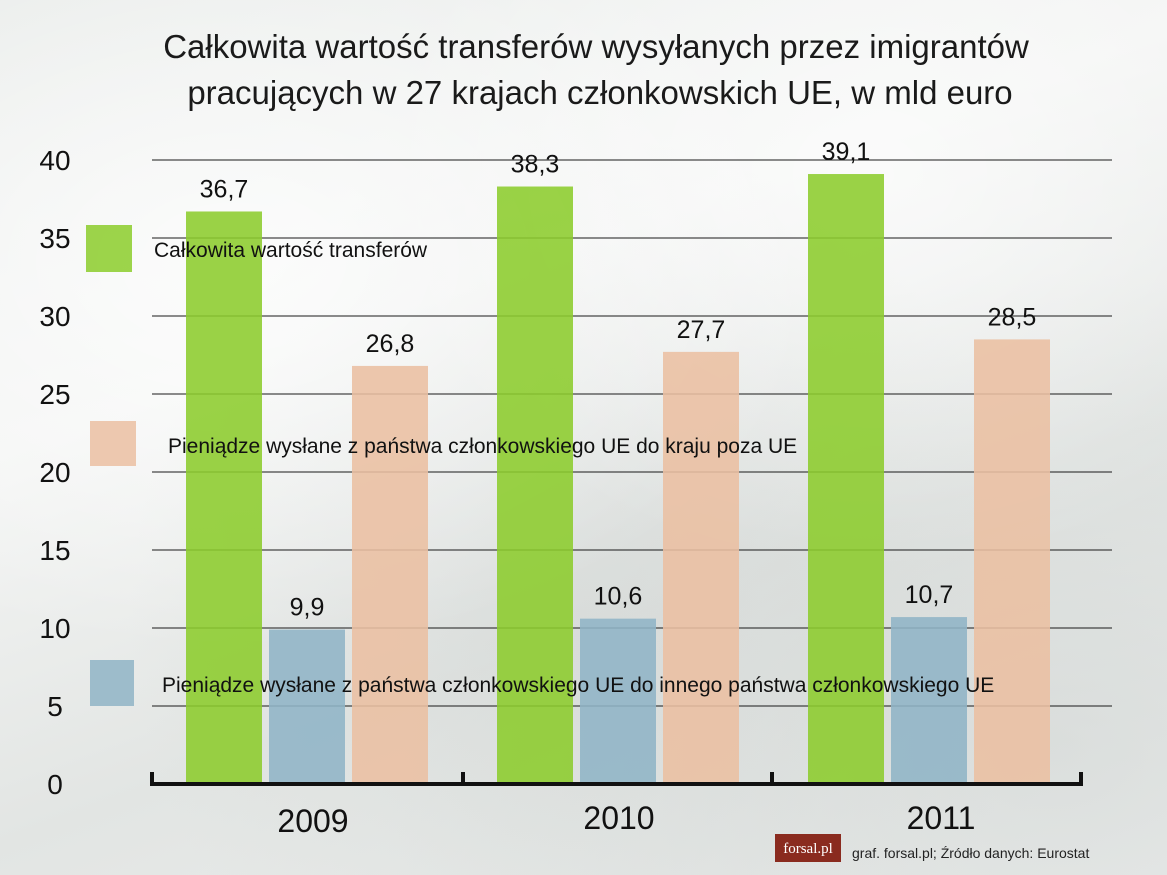 The image size is (1167, 875). What do you see at coordinates (54, 628) in the screenshot?
I see `y-tick-label: 10` at bounding box center [54, 628].